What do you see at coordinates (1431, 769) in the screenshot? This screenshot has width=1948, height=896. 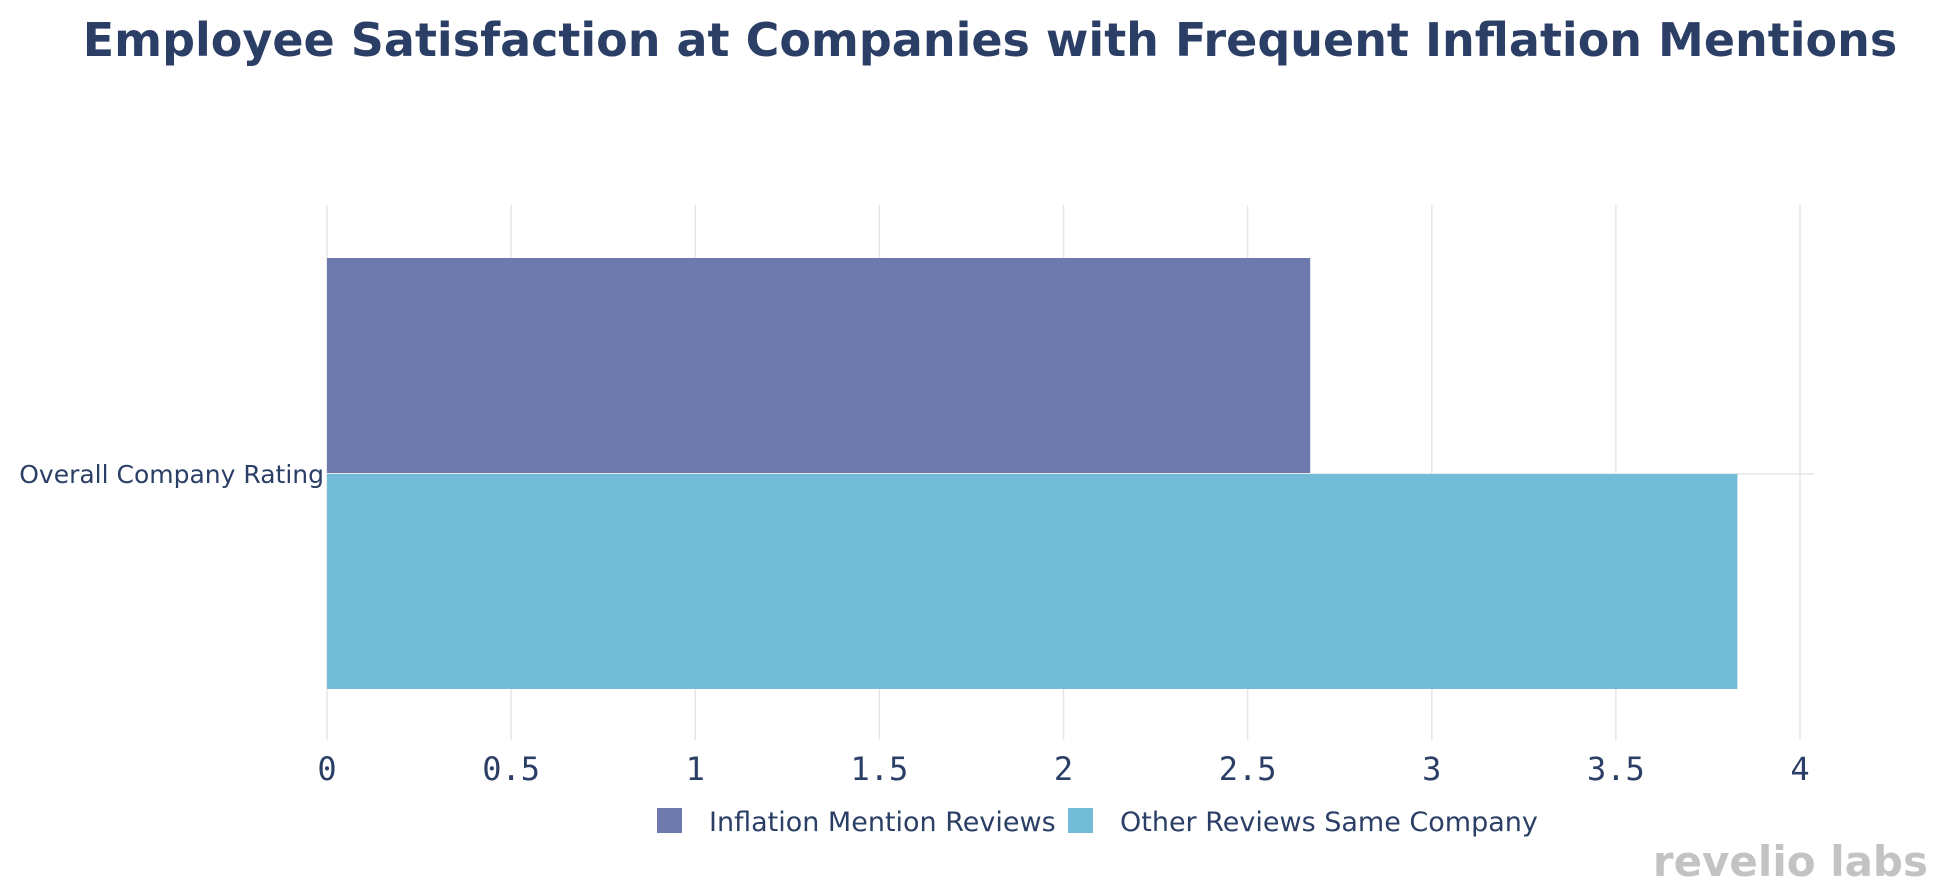 I see `x-tick-label: 3` at bounding box center [1431, 769].